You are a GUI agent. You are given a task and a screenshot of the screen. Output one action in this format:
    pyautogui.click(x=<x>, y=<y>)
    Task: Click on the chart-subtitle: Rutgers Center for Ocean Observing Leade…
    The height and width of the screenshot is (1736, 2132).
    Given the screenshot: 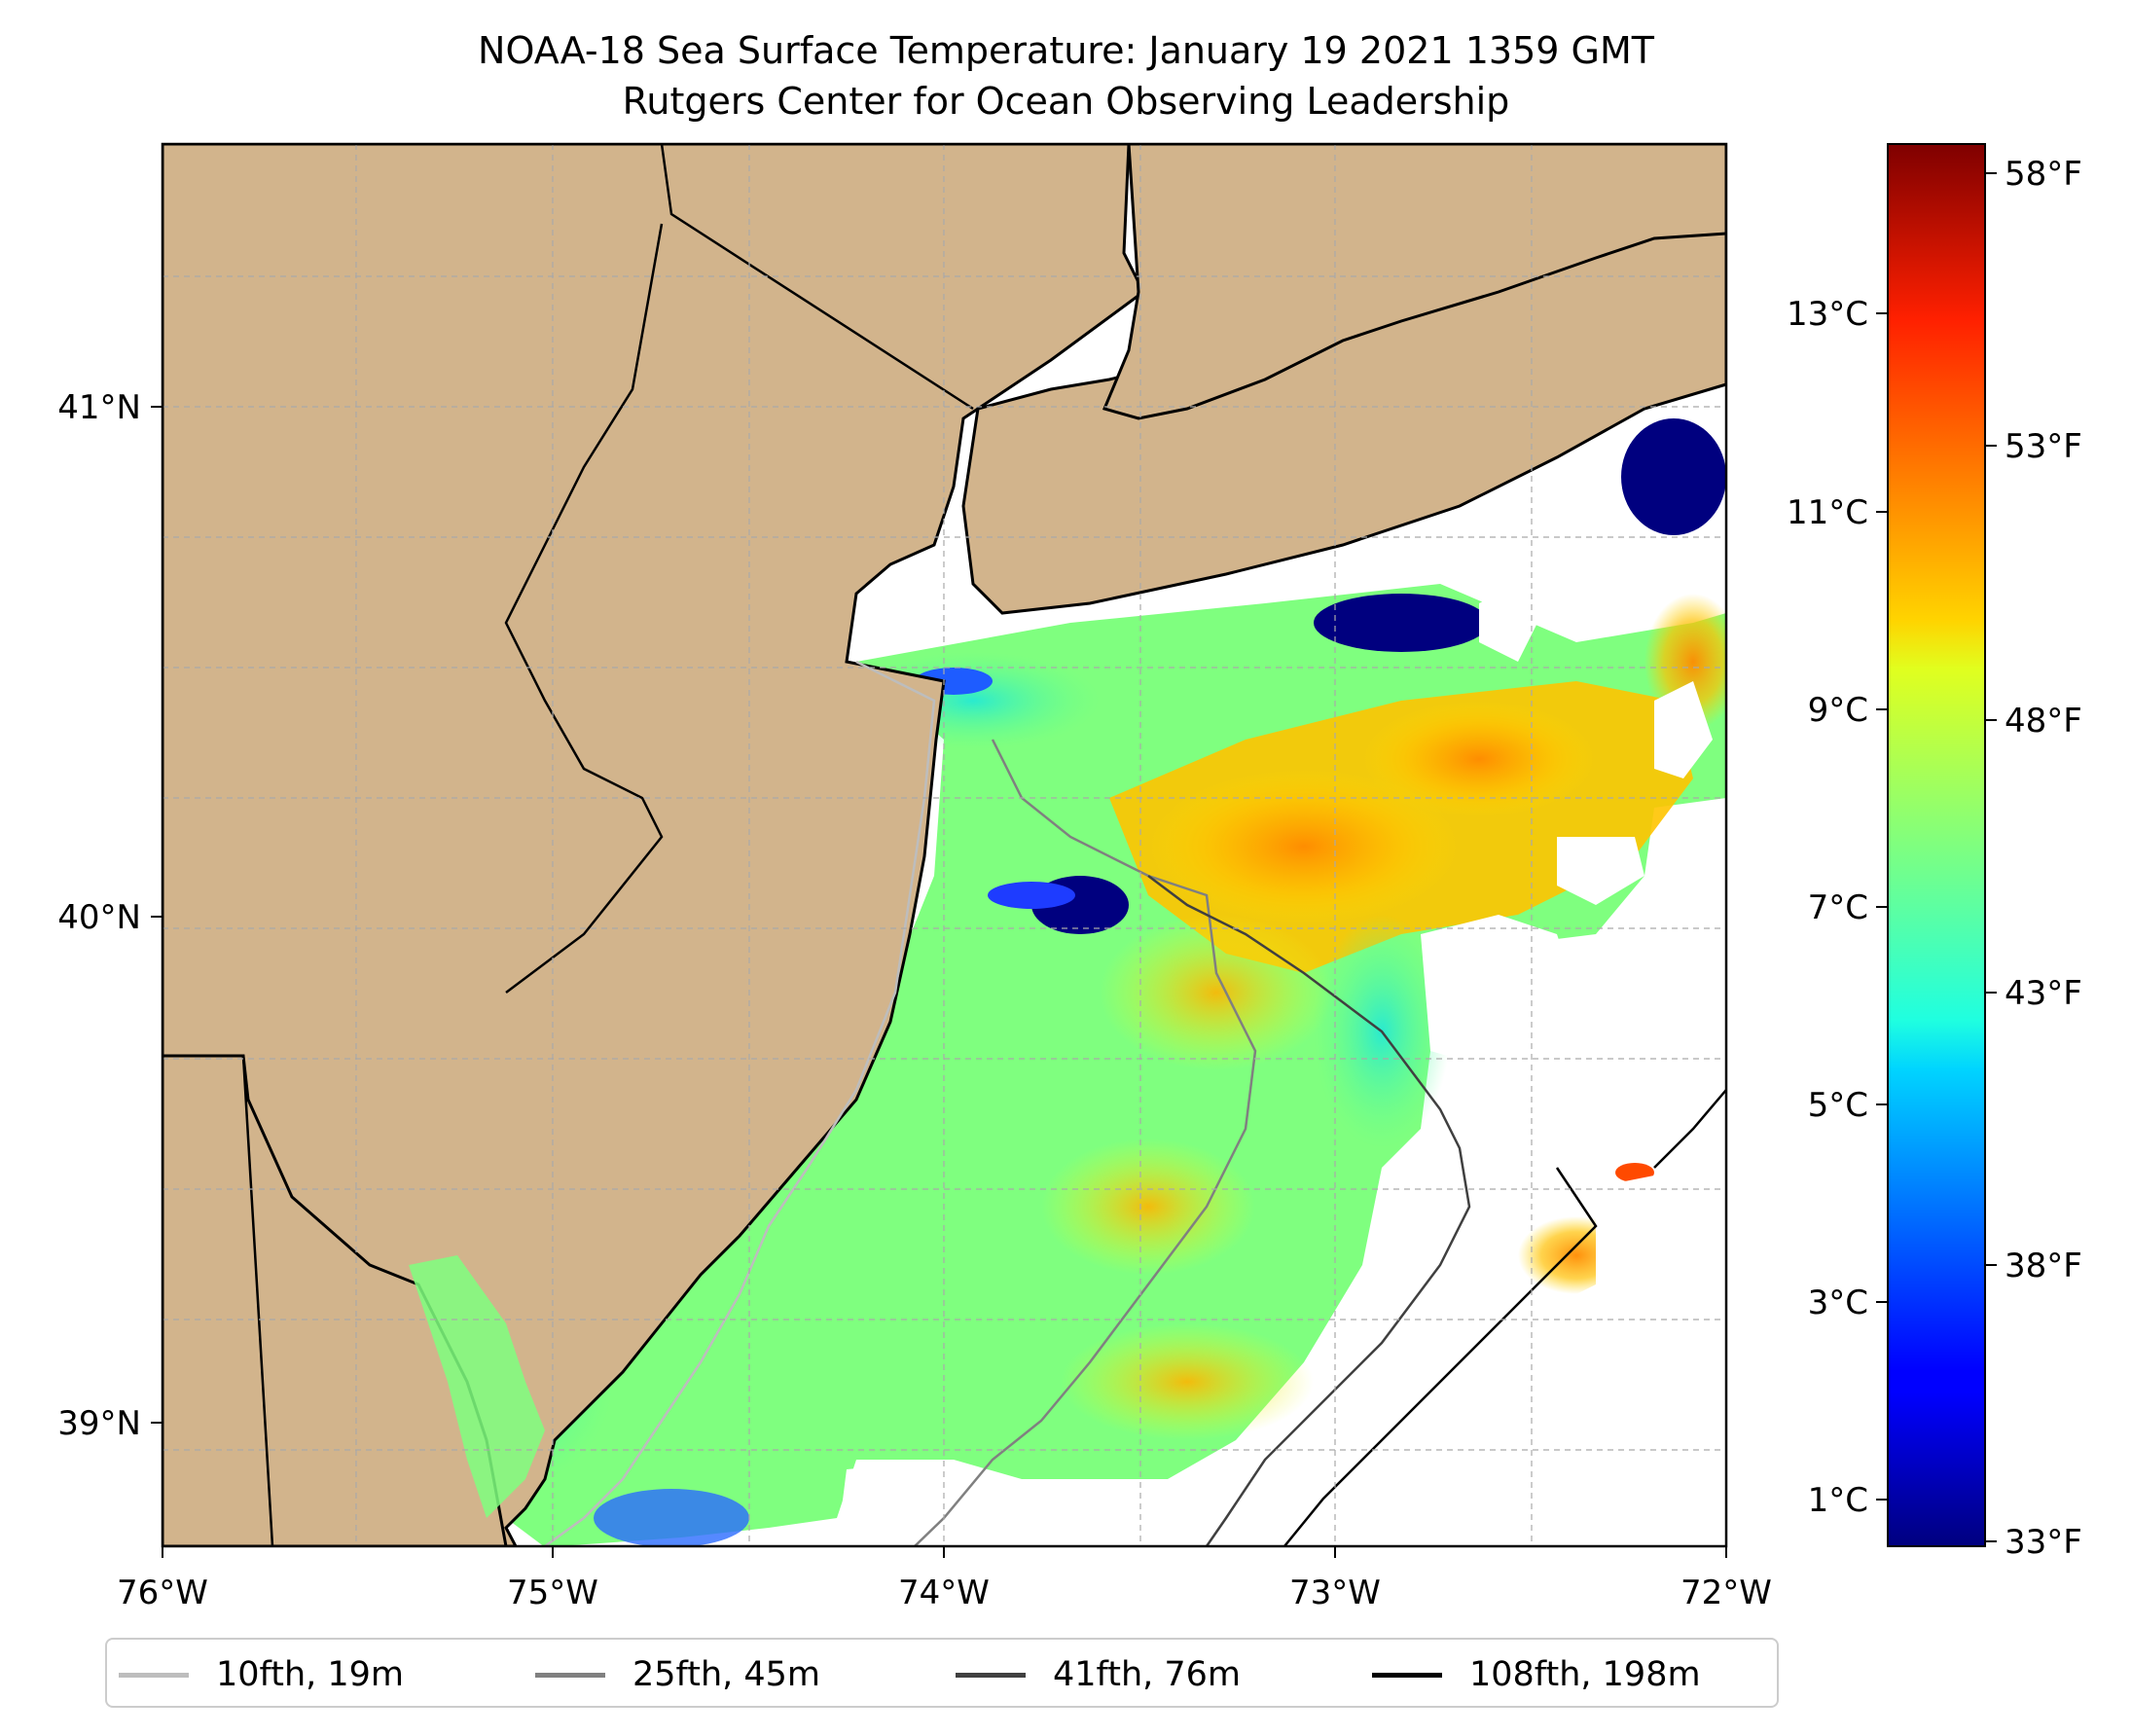 What is the action you would take?
    pyautogui.click(x=1066, y=102)
    